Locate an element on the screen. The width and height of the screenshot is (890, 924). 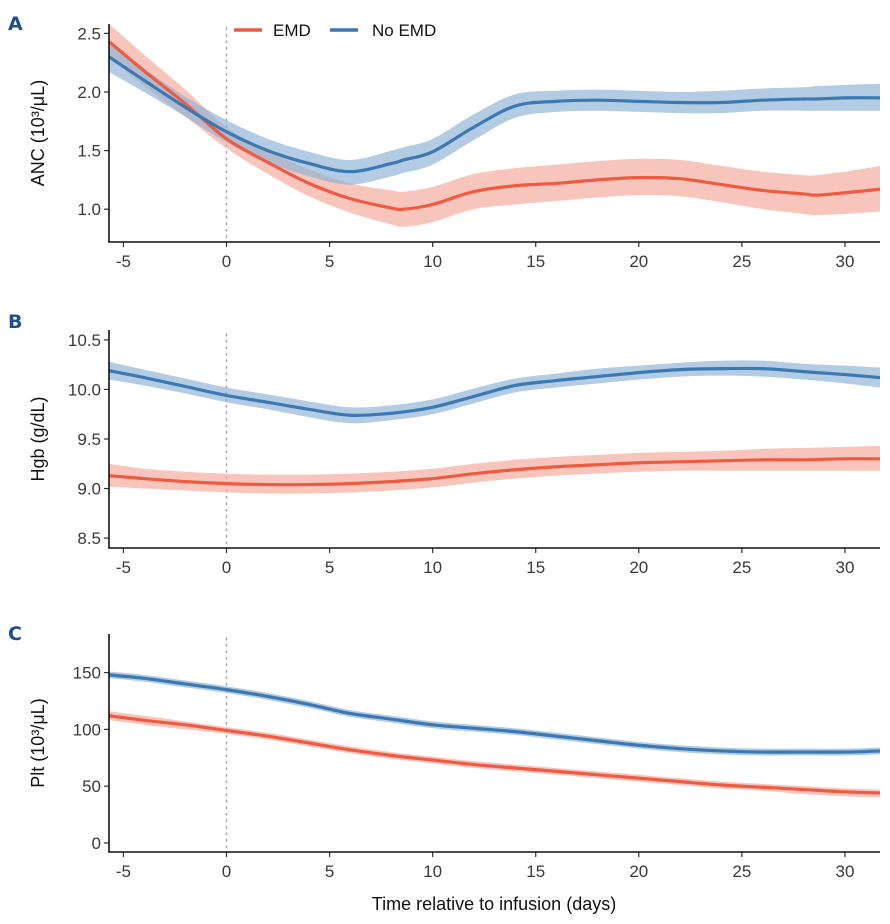
panel-label-b: B is located at coordinates (15, 322).